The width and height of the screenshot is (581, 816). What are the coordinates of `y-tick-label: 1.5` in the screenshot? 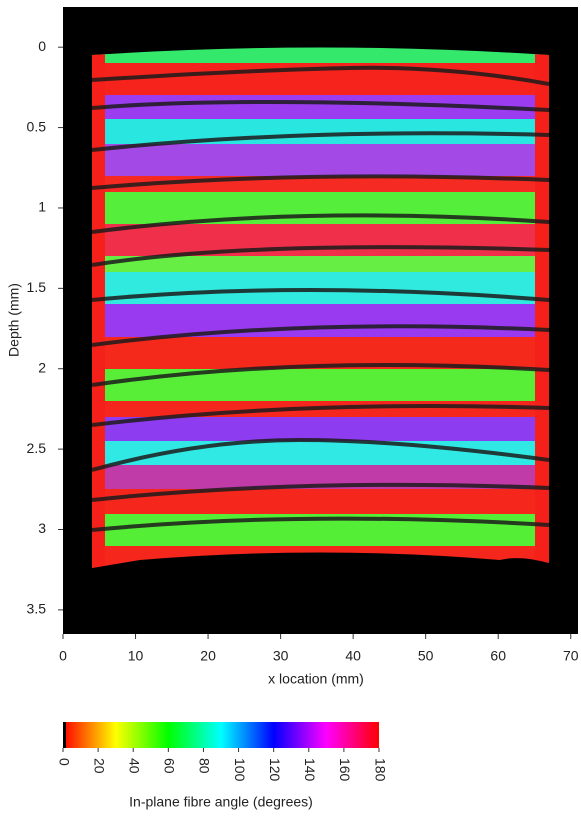 It's located at (37, 287).